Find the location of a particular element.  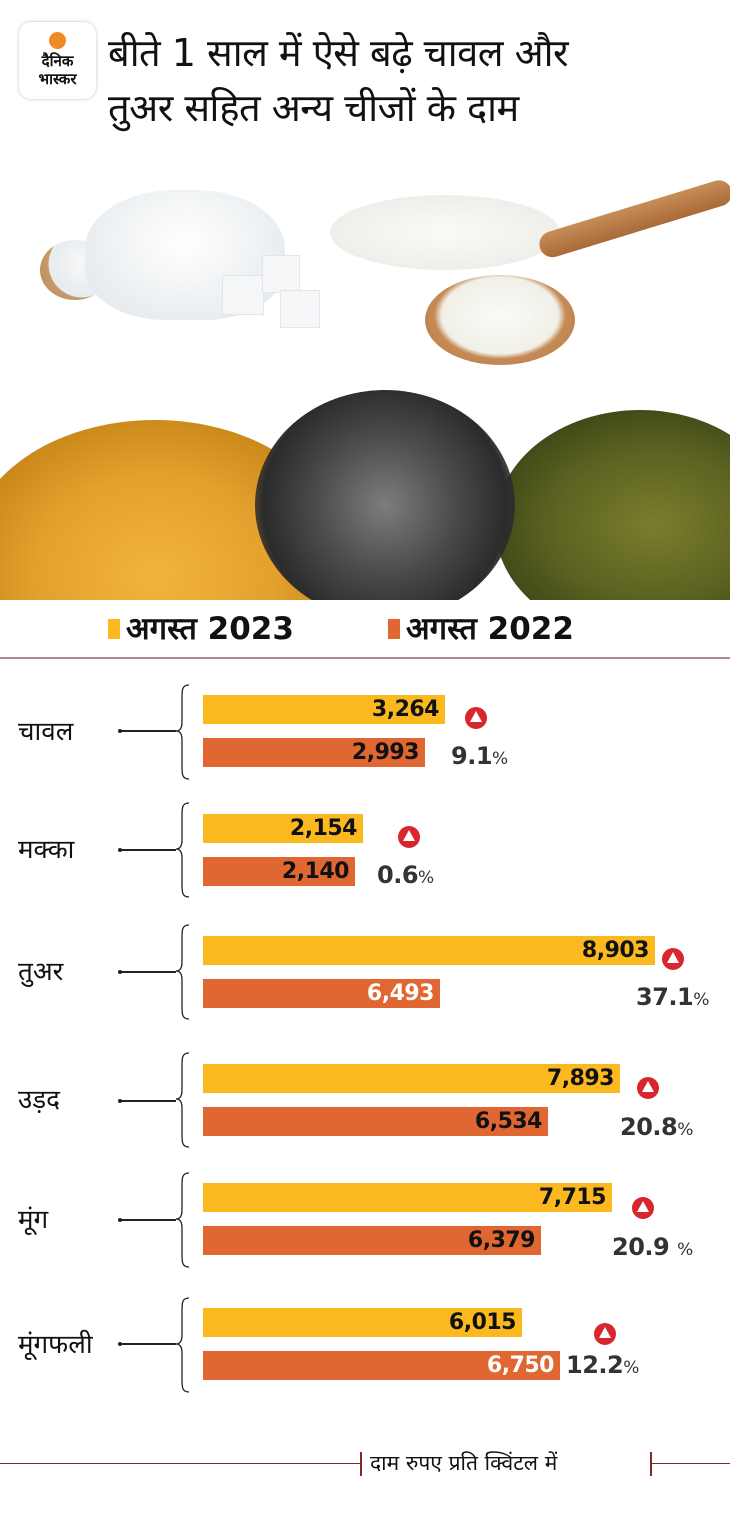

wooden-spoon-handle is located at coordinates (633, 220).